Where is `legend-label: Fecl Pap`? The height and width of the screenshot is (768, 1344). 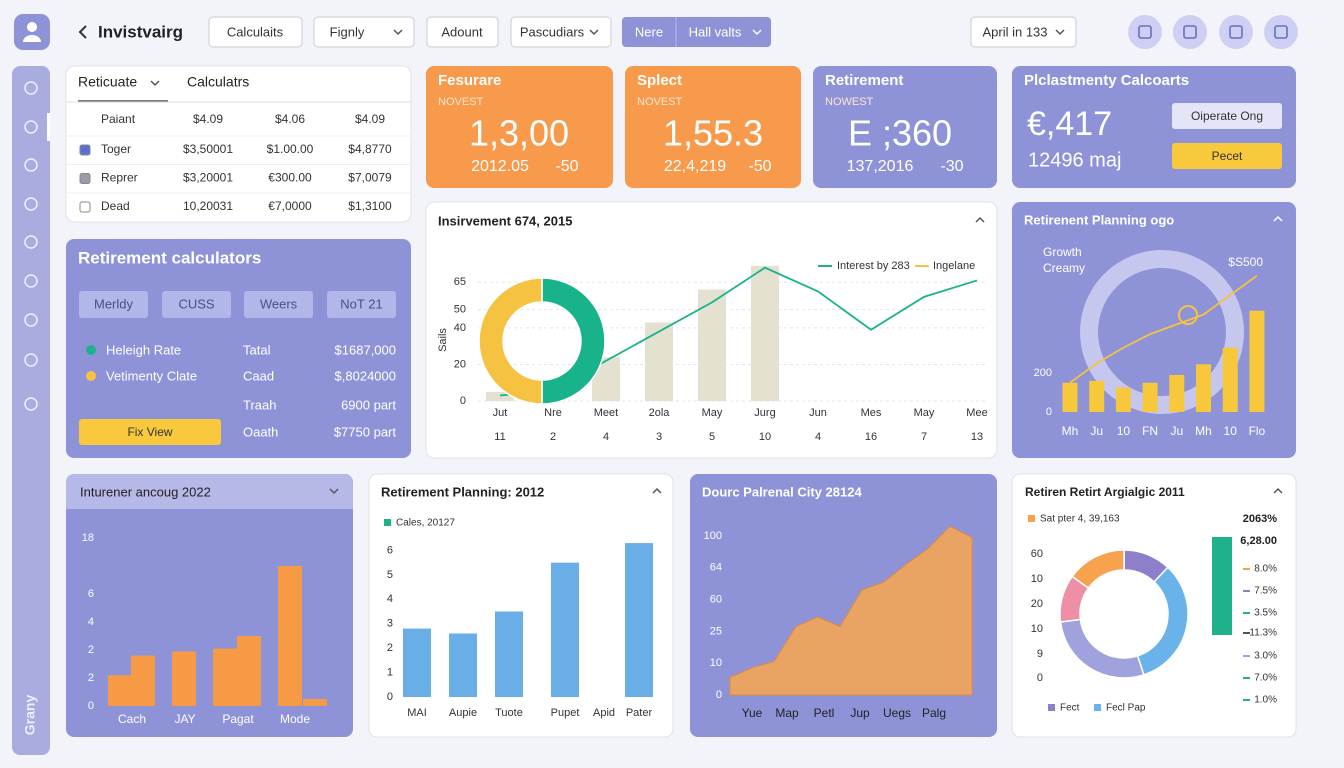 legend-label: Fecl Pap is located at coordinates (1126, 708).